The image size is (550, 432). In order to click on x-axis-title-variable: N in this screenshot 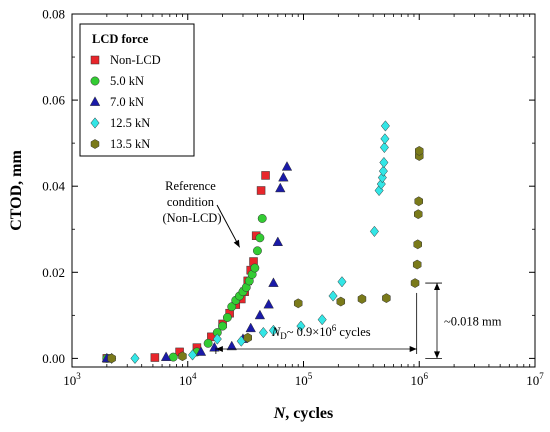, I will do `click(280, 413)`.